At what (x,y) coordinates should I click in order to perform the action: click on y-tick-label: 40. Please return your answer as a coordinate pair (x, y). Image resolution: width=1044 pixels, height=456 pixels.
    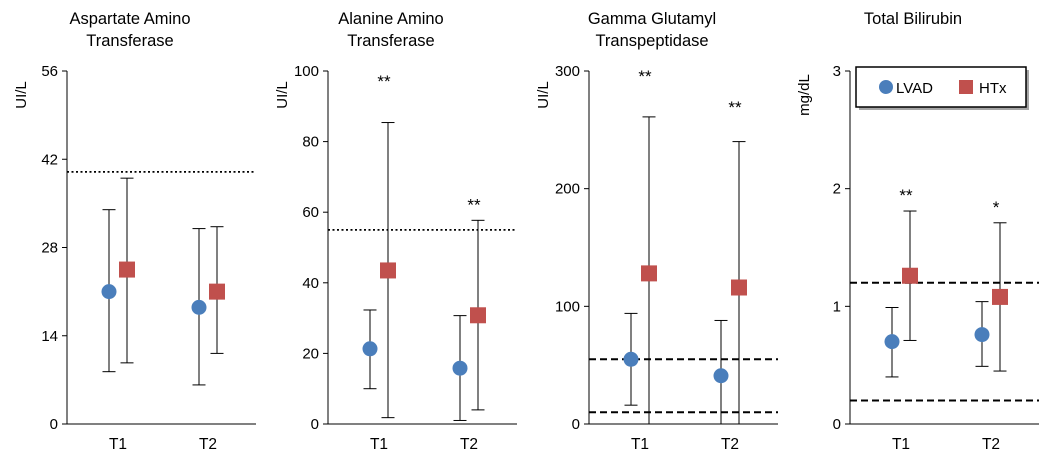
    Looking at the image, I should click on (310, 283).